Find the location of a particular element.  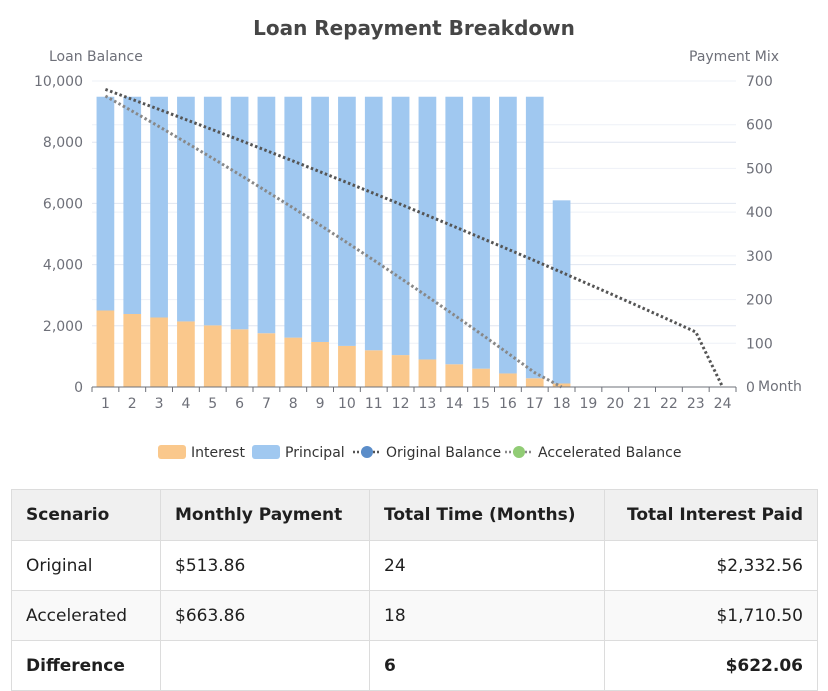

legend-item-original-balance: Original Balance is located at coordinates (427, 453).